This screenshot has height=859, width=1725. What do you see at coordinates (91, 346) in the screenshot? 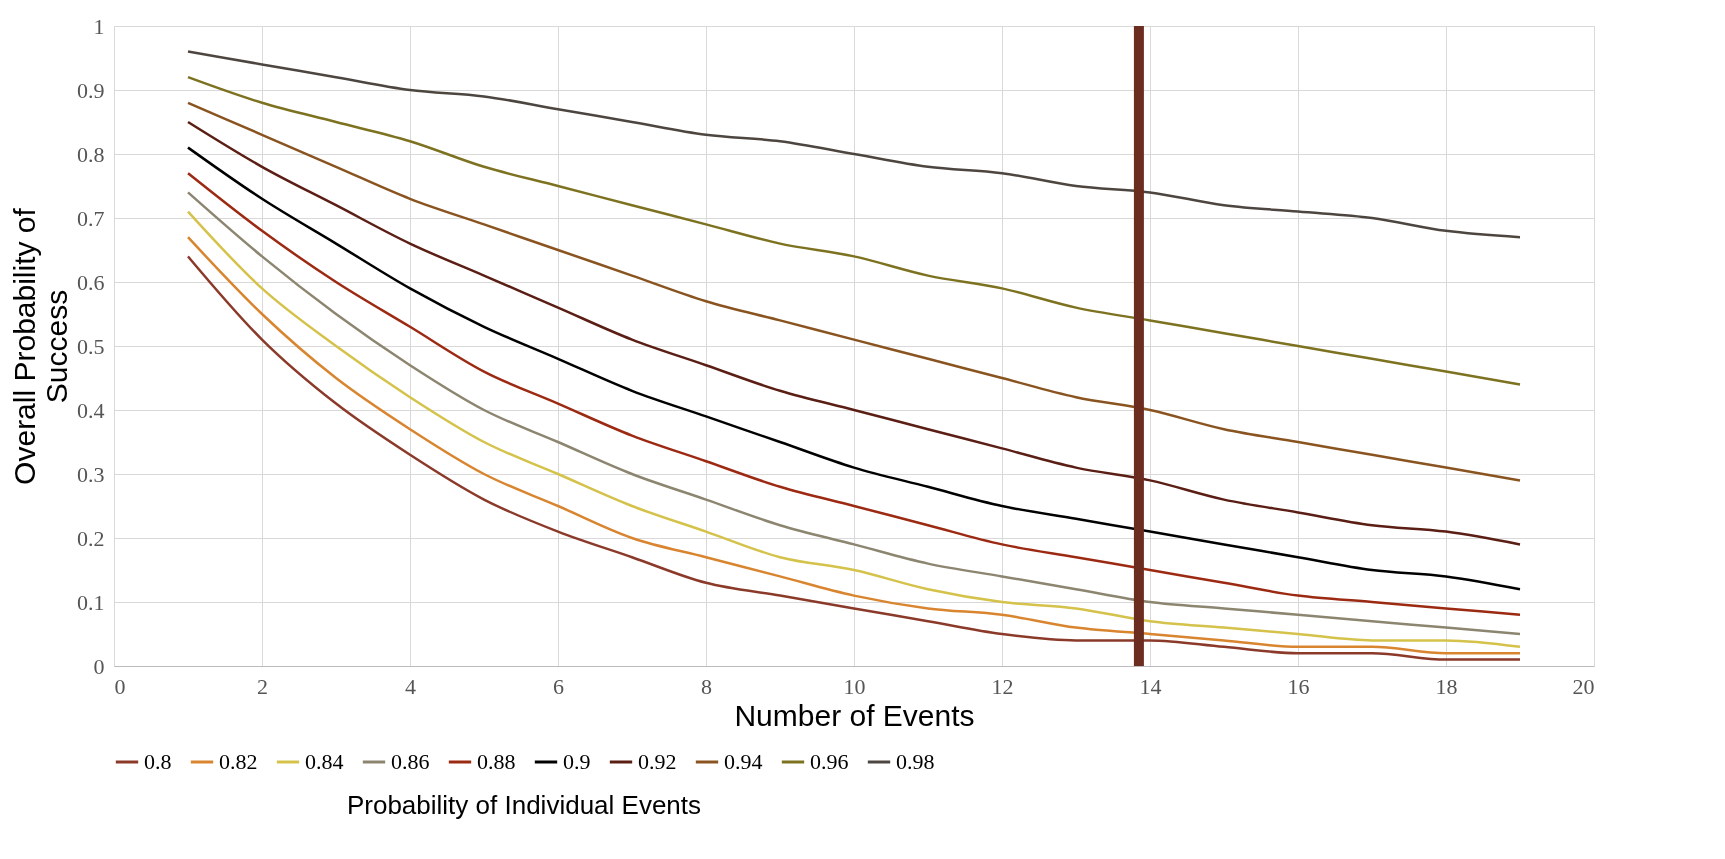
I see `y-tick-label: 0.5` at bounding box center [91, 346].